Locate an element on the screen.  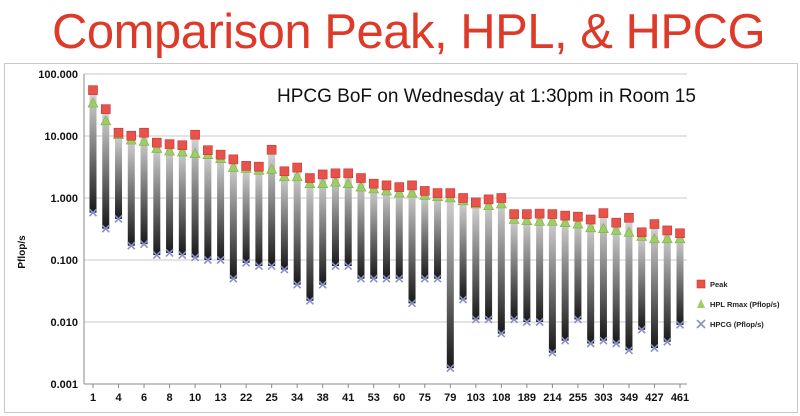
x-tick-label: 13 is located at coordinates (220, 398).